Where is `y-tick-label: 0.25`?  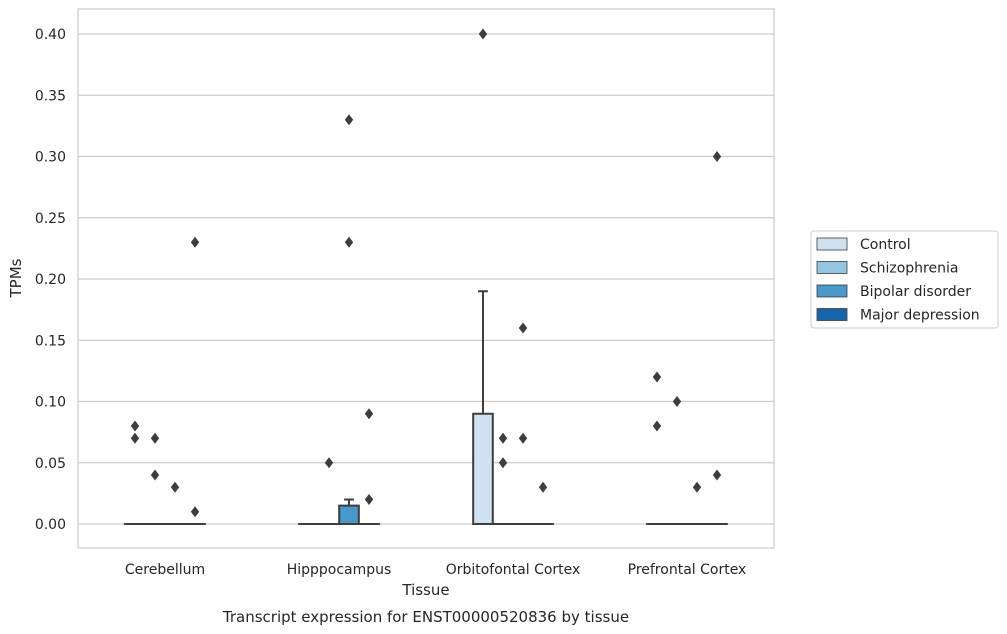 y-tick-label: 0.25 is located at coordinates (50, 219).